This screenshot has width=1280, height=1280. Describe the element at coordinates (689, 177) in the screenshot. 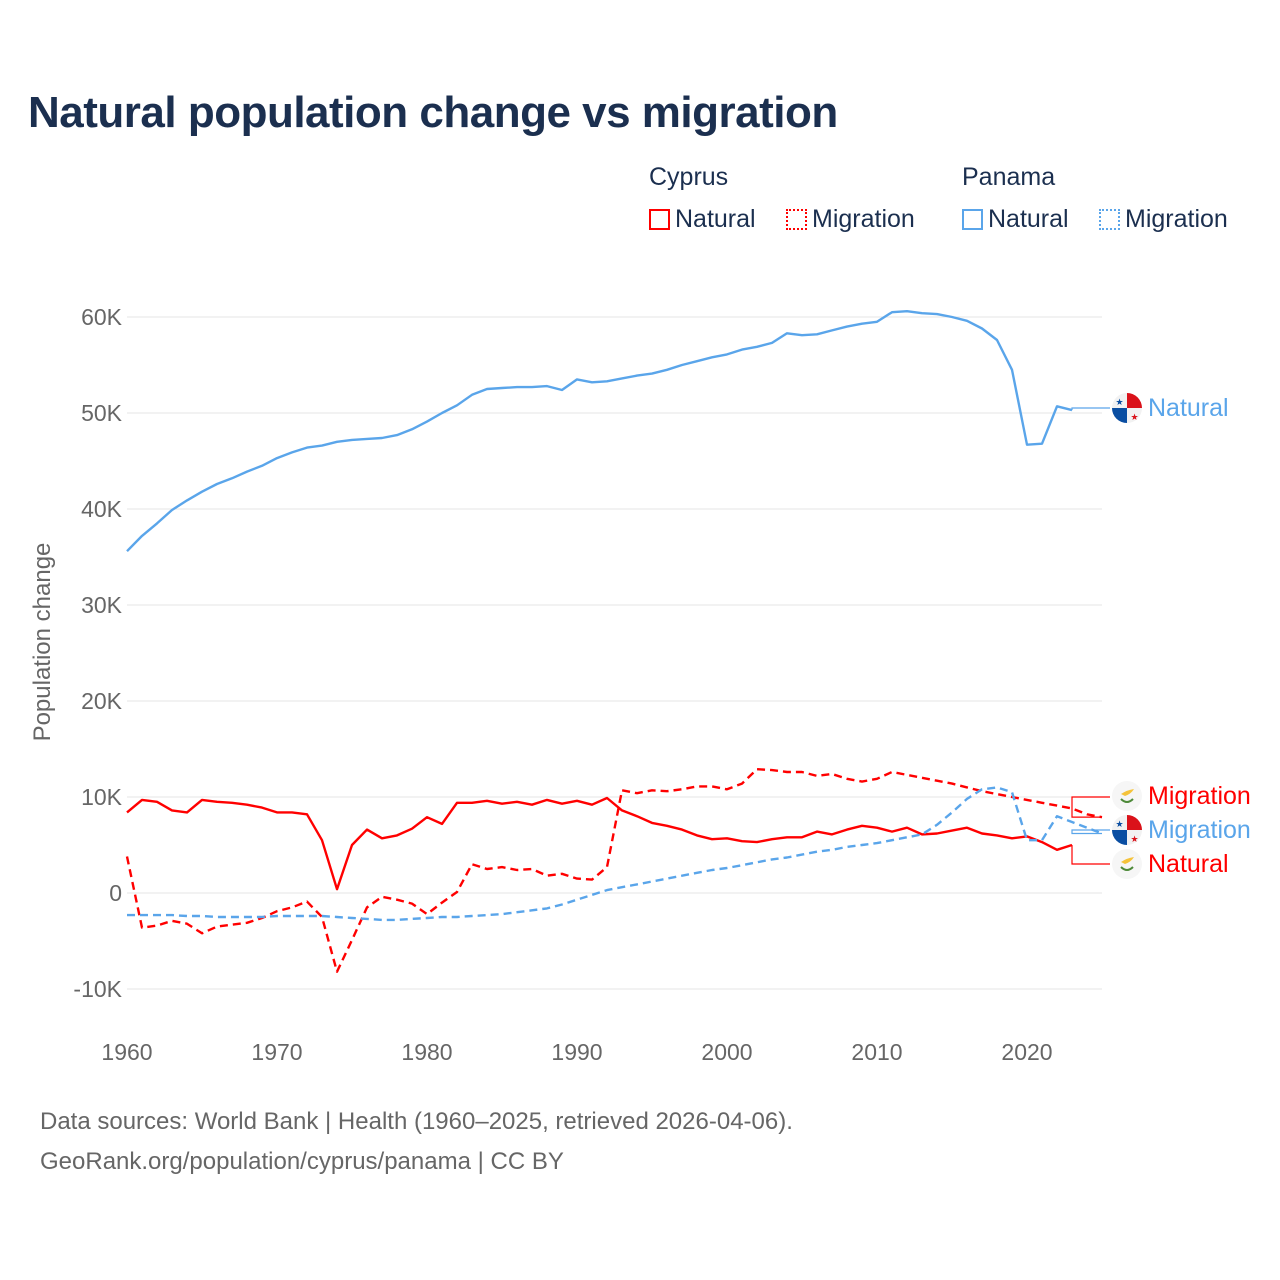

I see `legend-group-cyprus: Cyprus` at that location.